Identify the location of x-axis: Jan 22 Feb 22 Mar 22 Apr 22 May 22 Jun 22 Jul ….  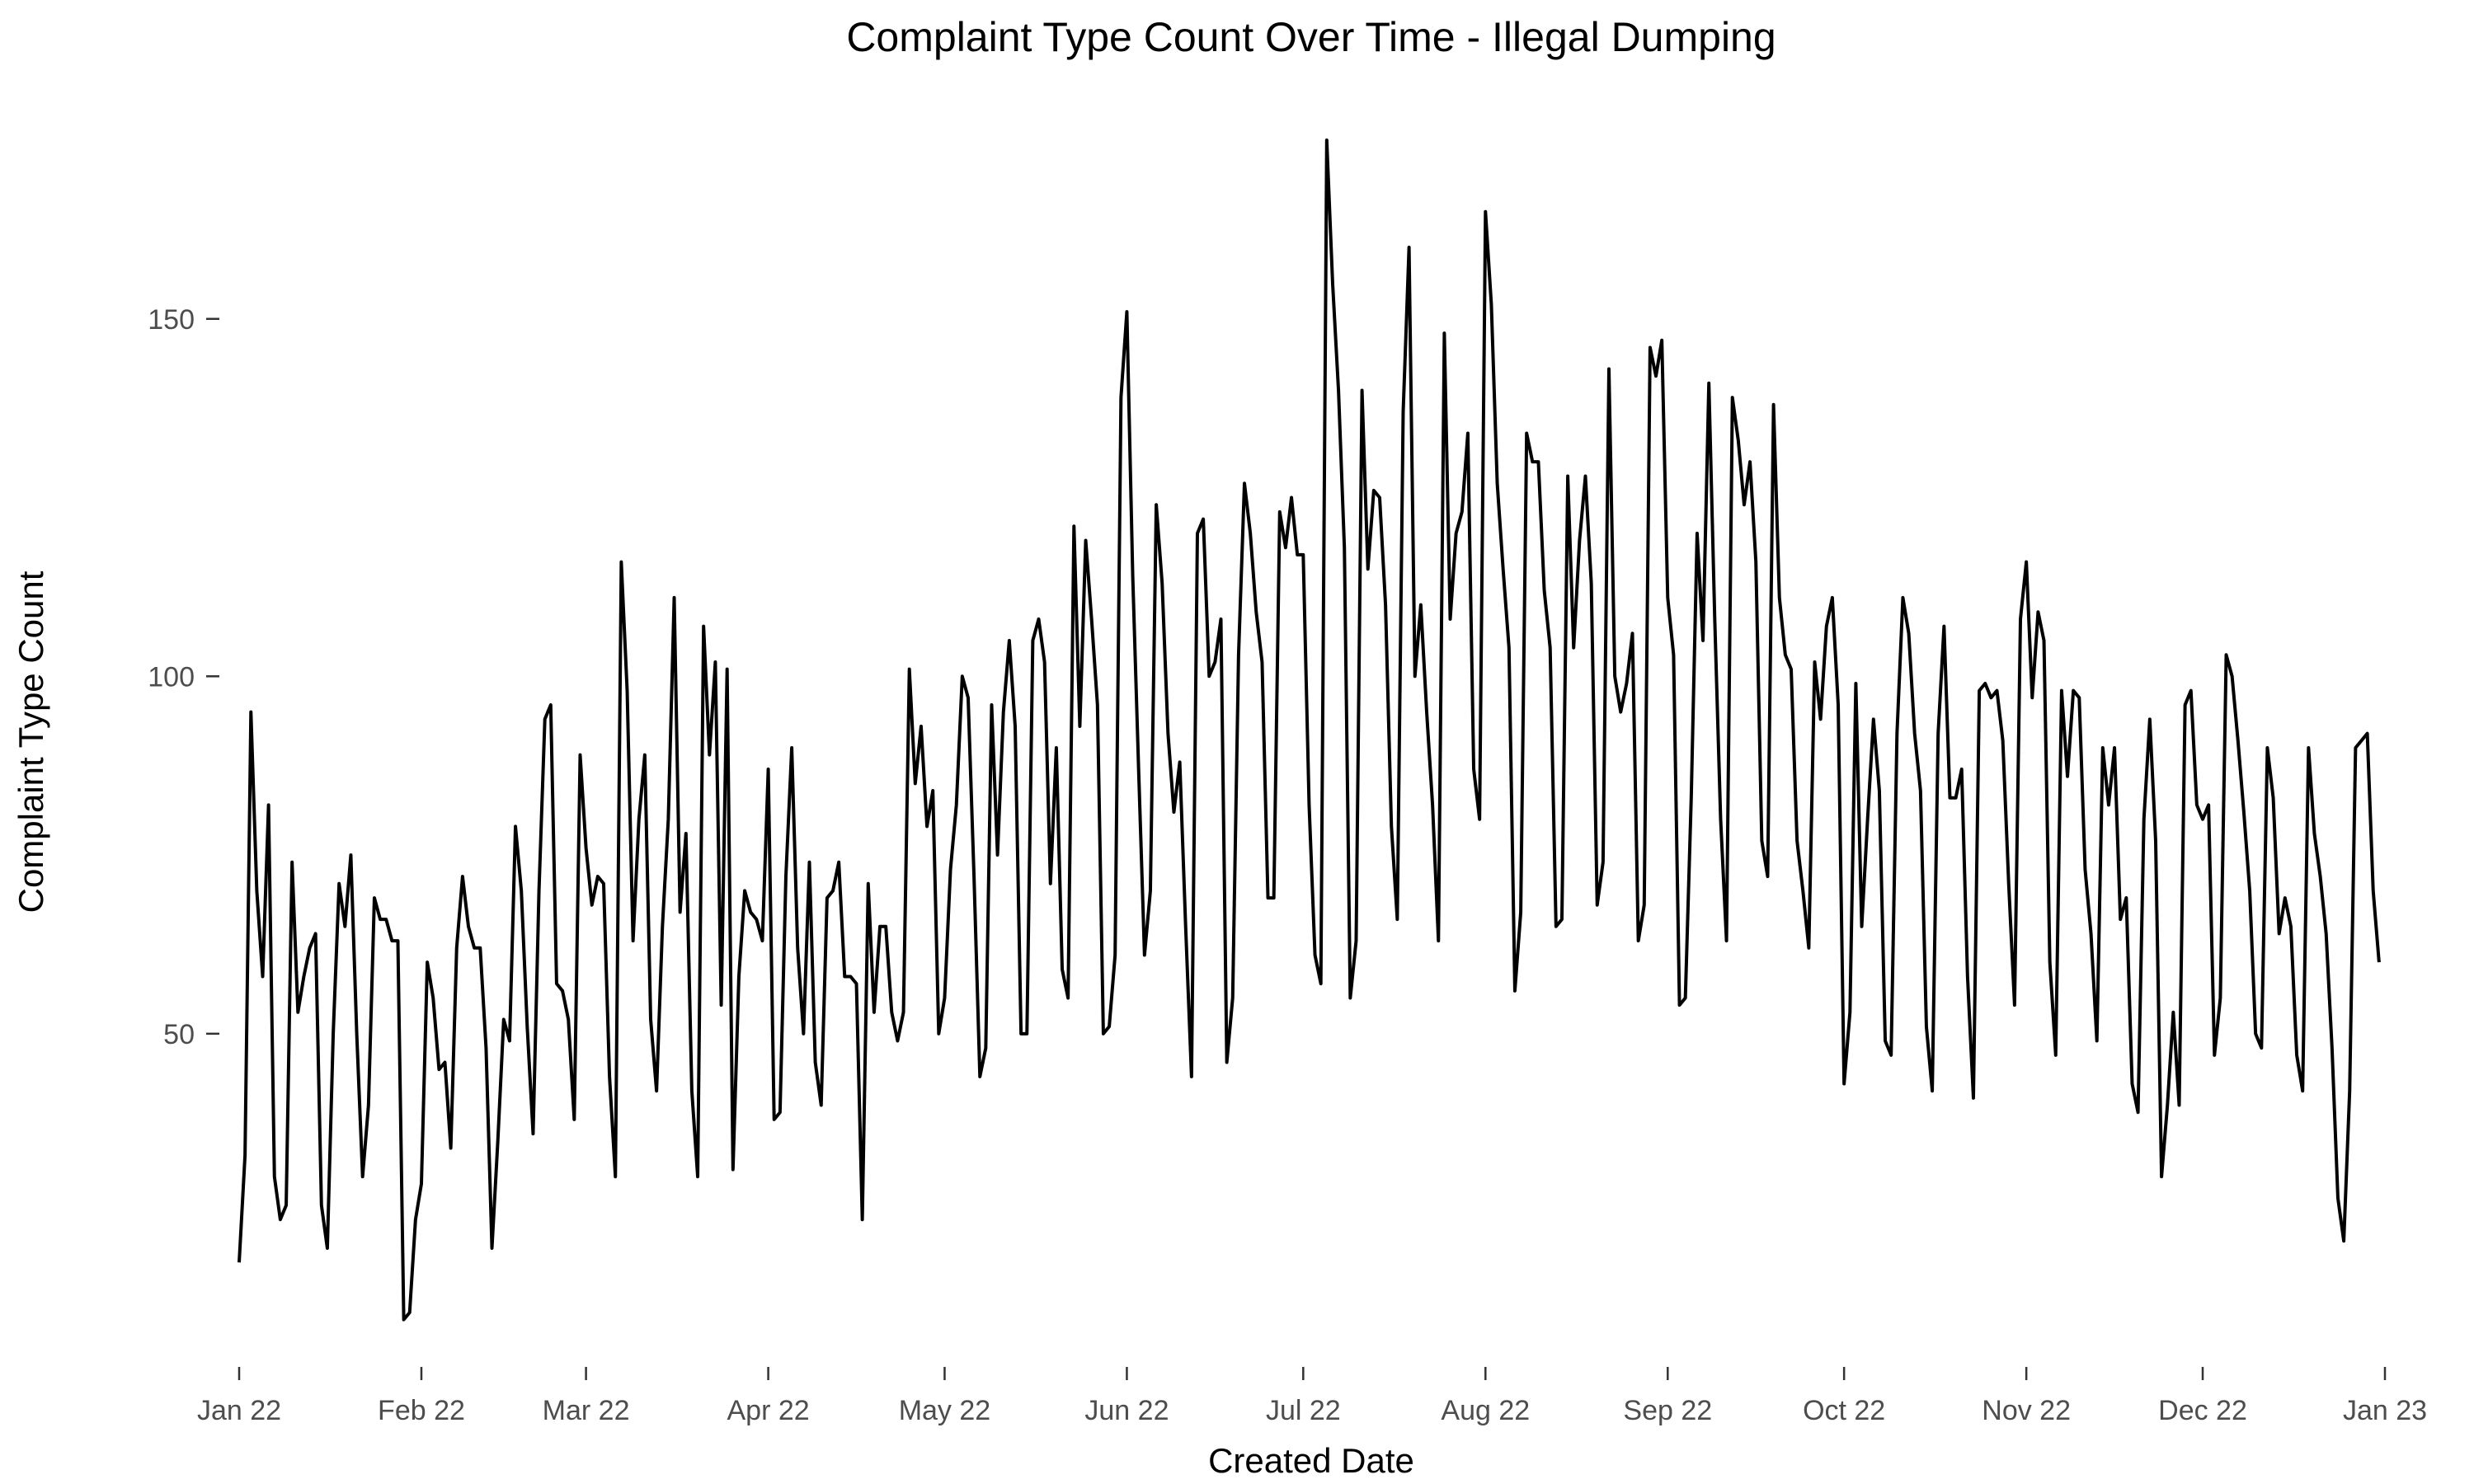
(1312, 1396).